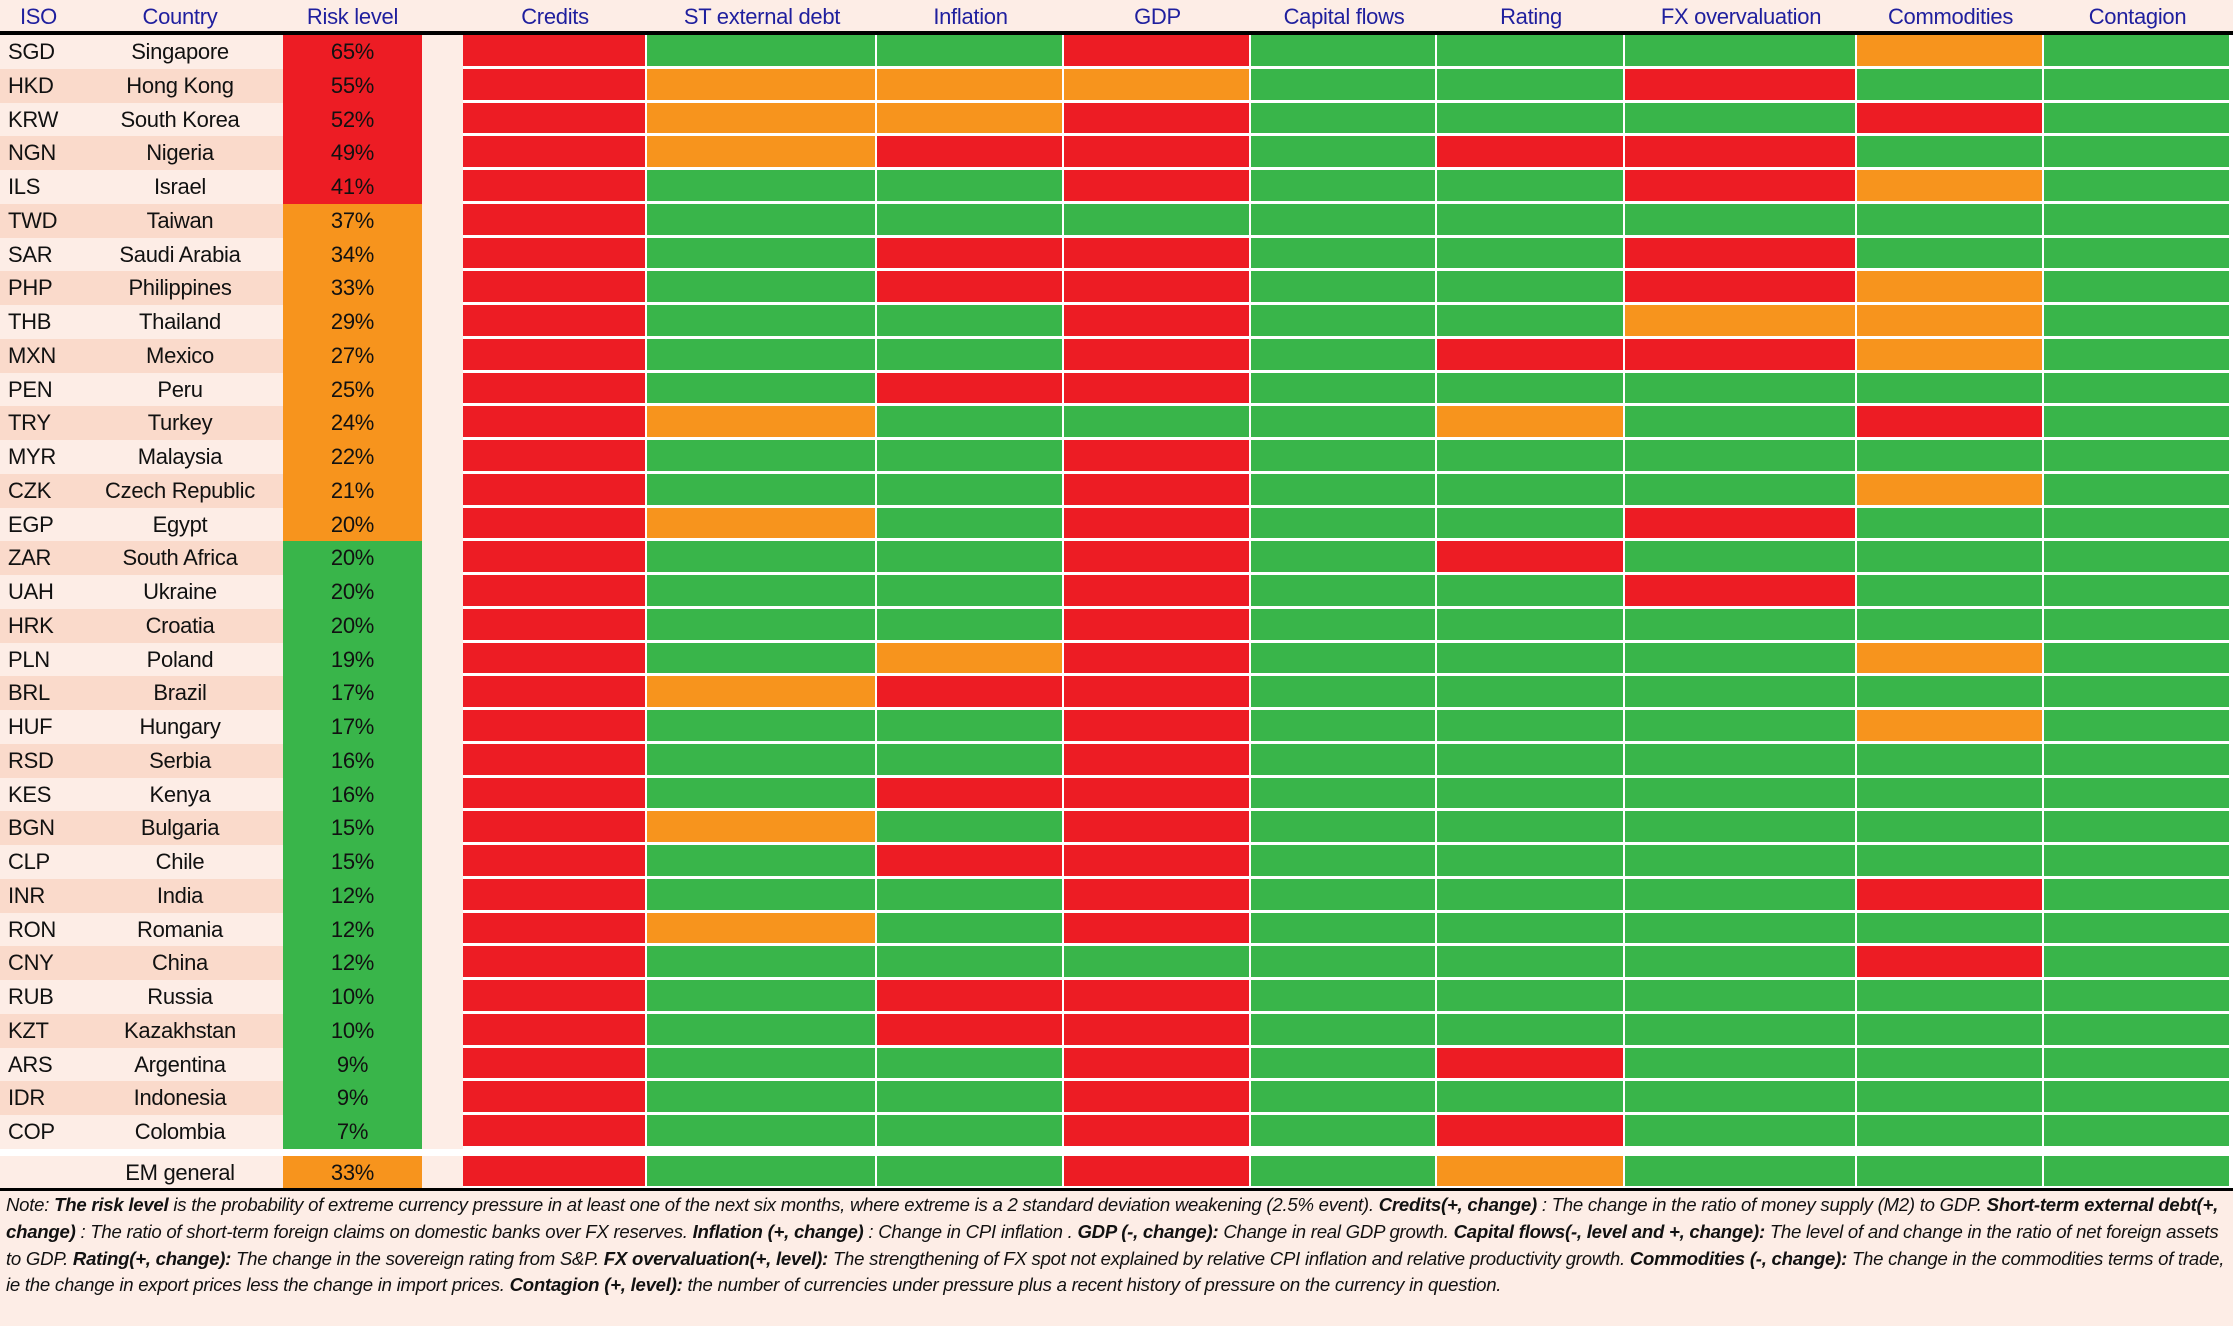  What do you see at coordinates (352, 187) in the screenshot?
I see `risk-level-value: 41%` at bounding box center [352, 187].